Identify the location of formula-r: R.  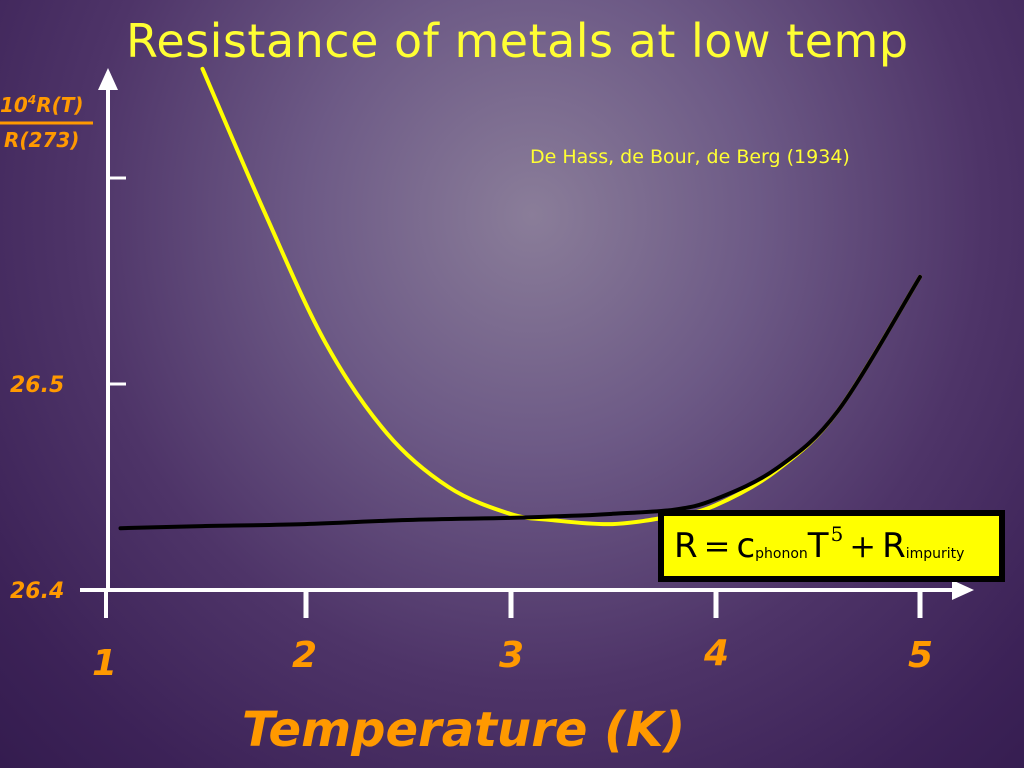
(686, 546).